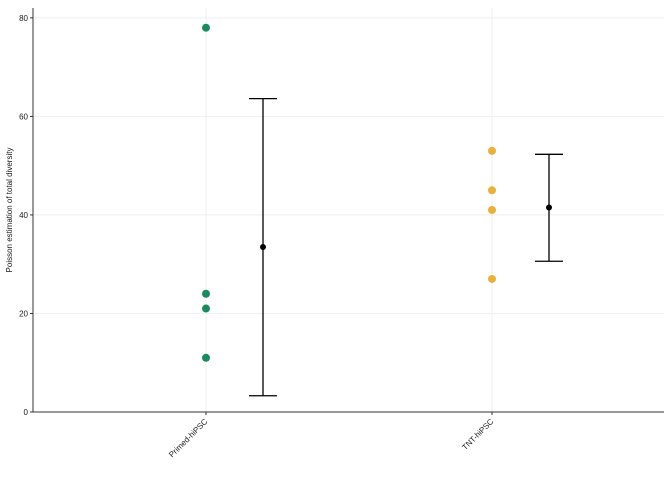 This screenshot has height=480, width=672. Describe the element at coordinates (477, 434) in the screenshot. I see `x-tick-label: TNT-hiPSC` at that location.